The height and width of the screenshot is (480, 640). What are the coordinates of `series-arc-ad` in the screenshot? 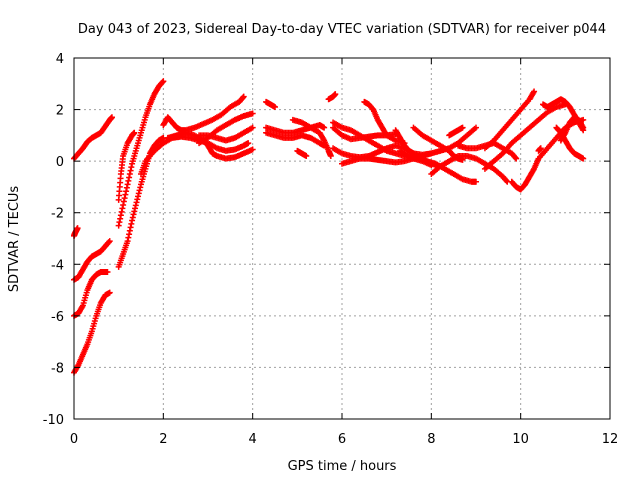 It's located at (456, 131).